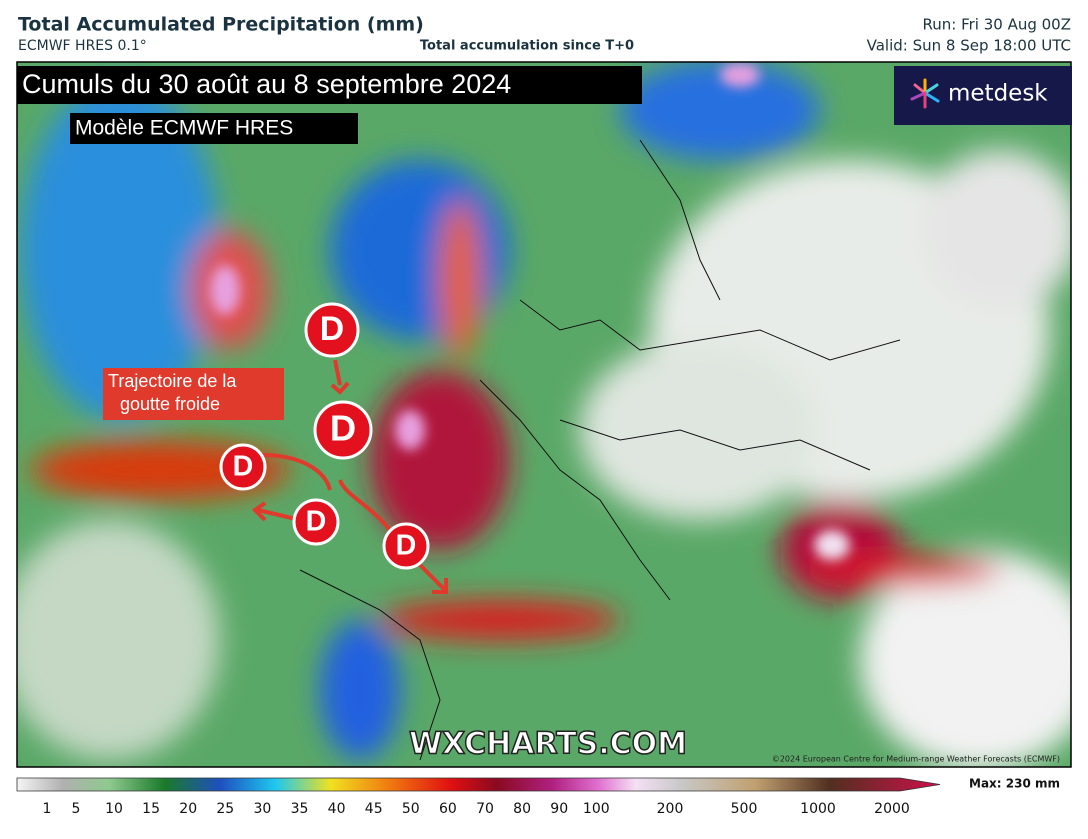  Describe the element at coordinates (892, 809) in the screenshot. I see `colorbar-tick-label: 2000` at that location.